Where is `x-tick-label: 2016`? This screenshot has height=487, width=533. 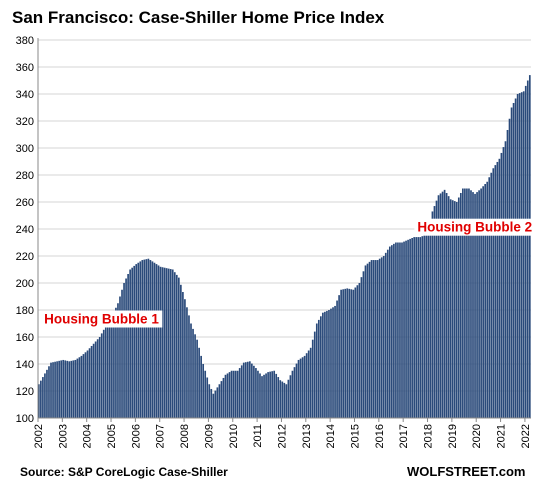 x-tick-label: 2016 is located at coordinates (380, 436).